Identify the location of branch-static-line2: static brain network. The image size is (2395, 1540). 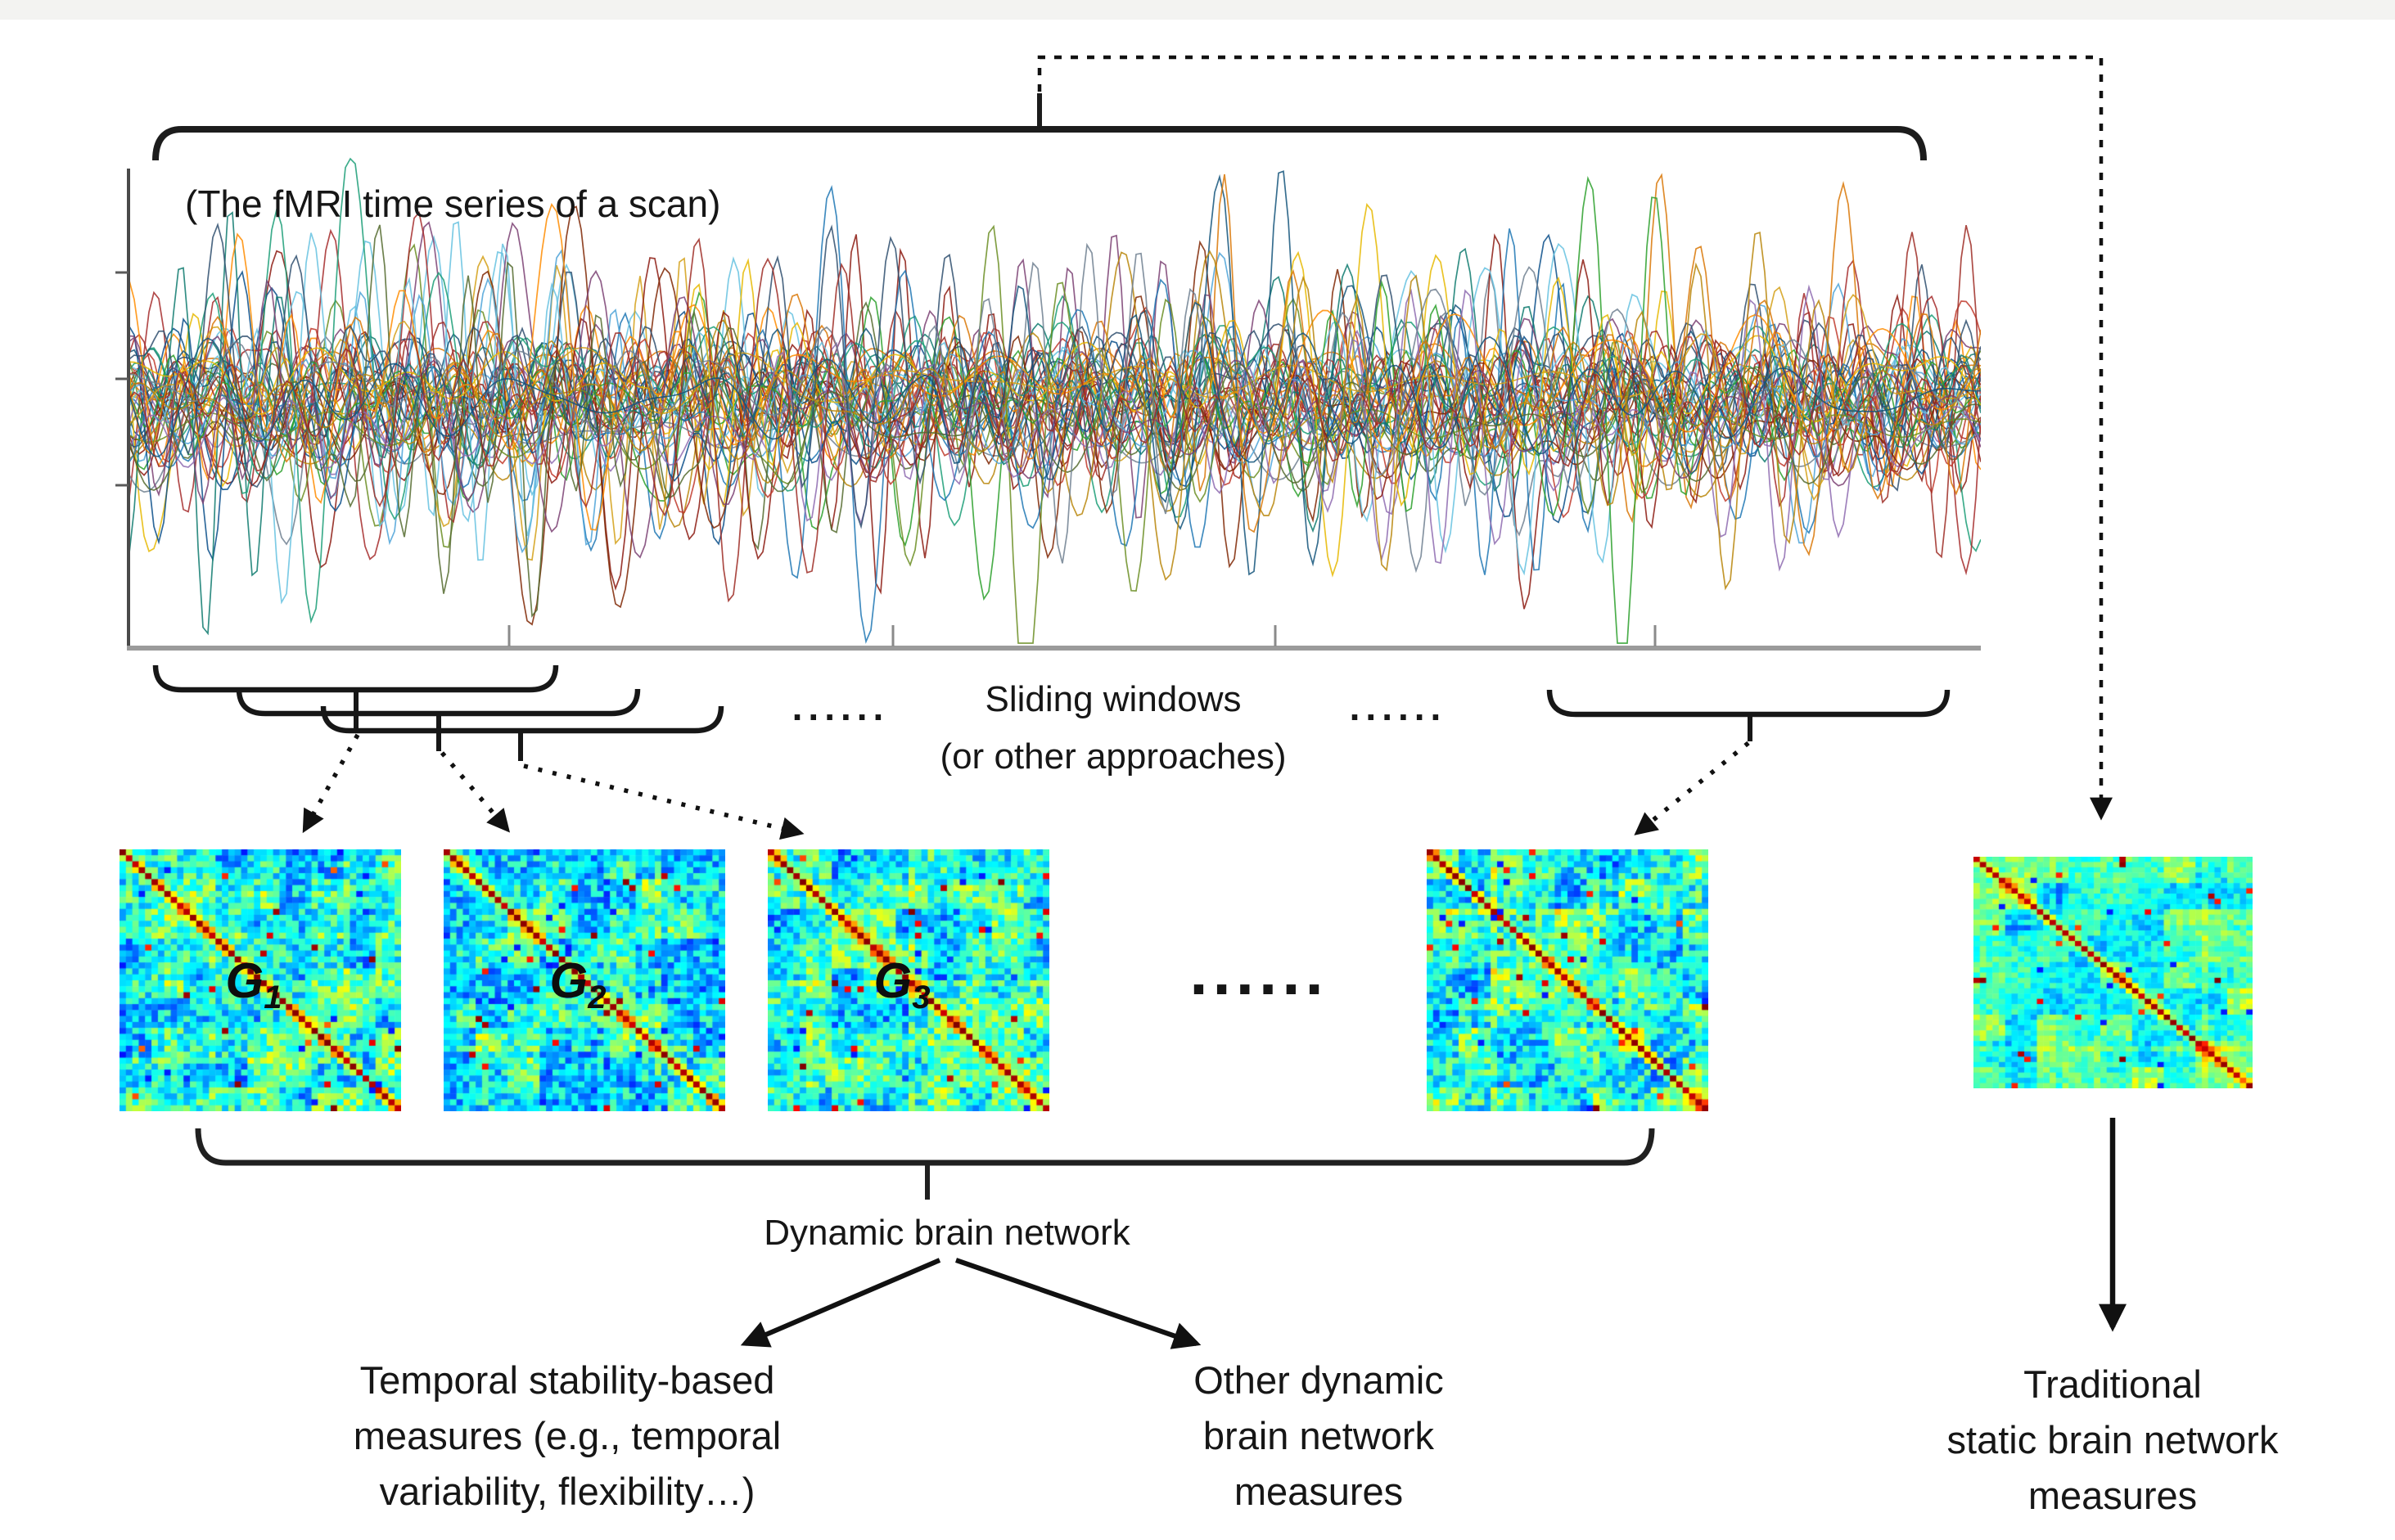
(2112, 1439).